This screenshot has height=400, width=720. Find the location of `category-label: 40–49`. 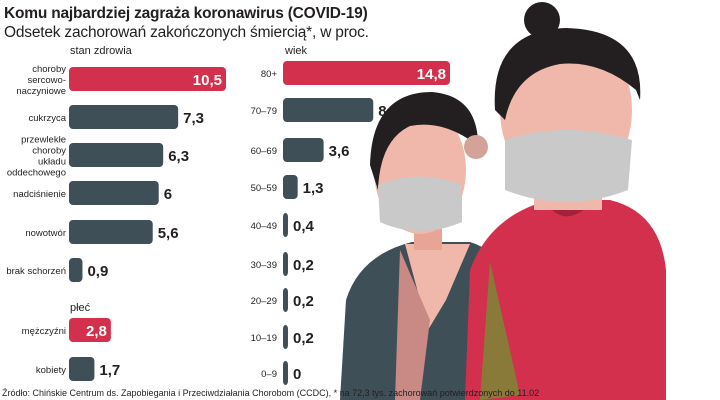

category-label: 40–49 is located at coordinates (264, 226).